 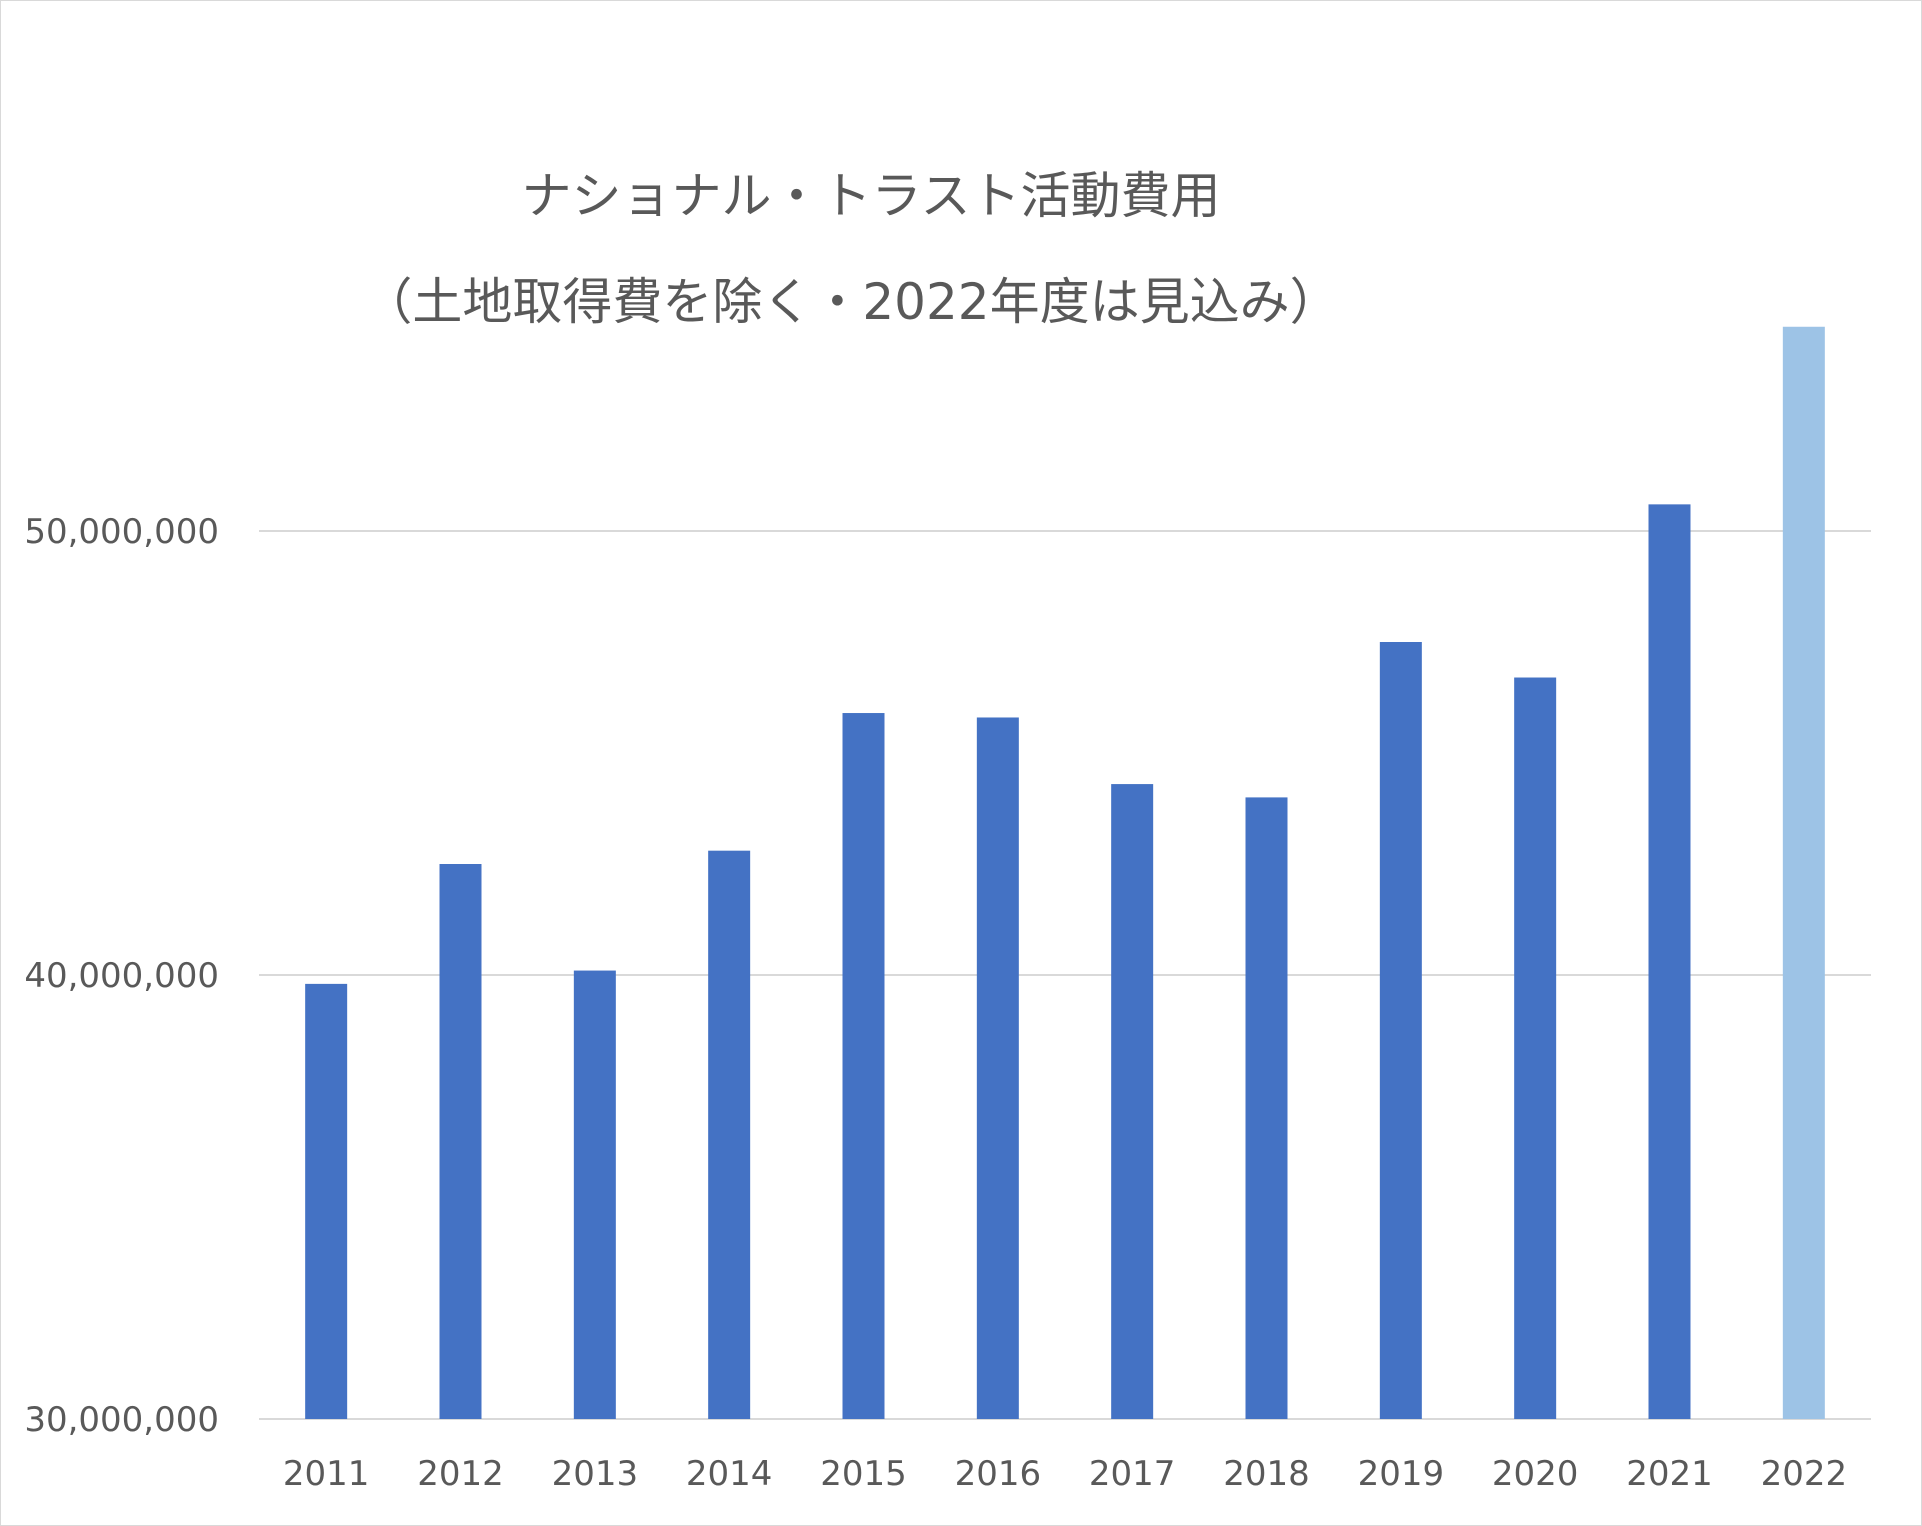 I want to click on x-tick-label: 2013, so click(x=595, y=1474).